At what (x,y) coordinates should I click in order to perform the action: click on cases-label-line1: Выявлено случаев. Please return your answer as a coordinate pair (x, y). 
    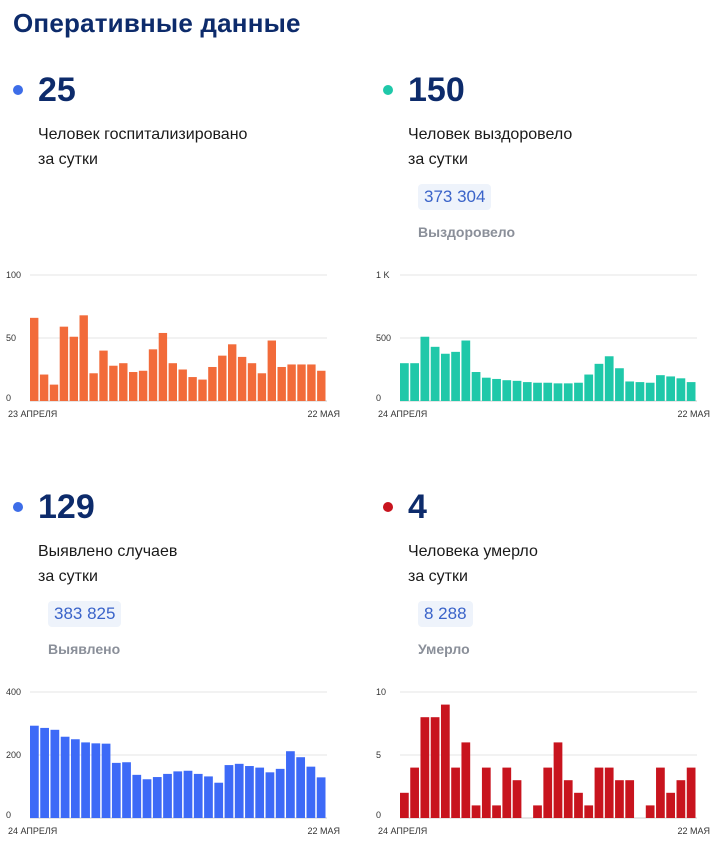
    Looking at the image, I should click on (108, 551).